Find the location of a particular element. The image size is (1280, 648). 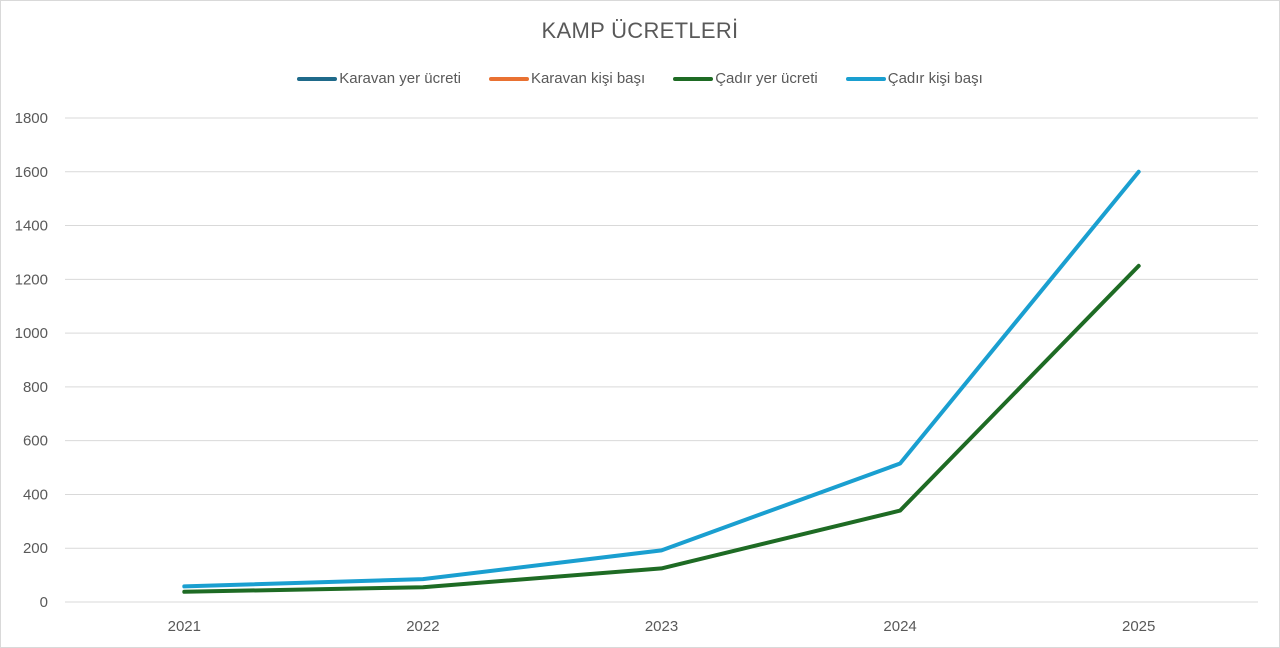

x-tick-label: 2025 is located at coordinates (1138, 626).